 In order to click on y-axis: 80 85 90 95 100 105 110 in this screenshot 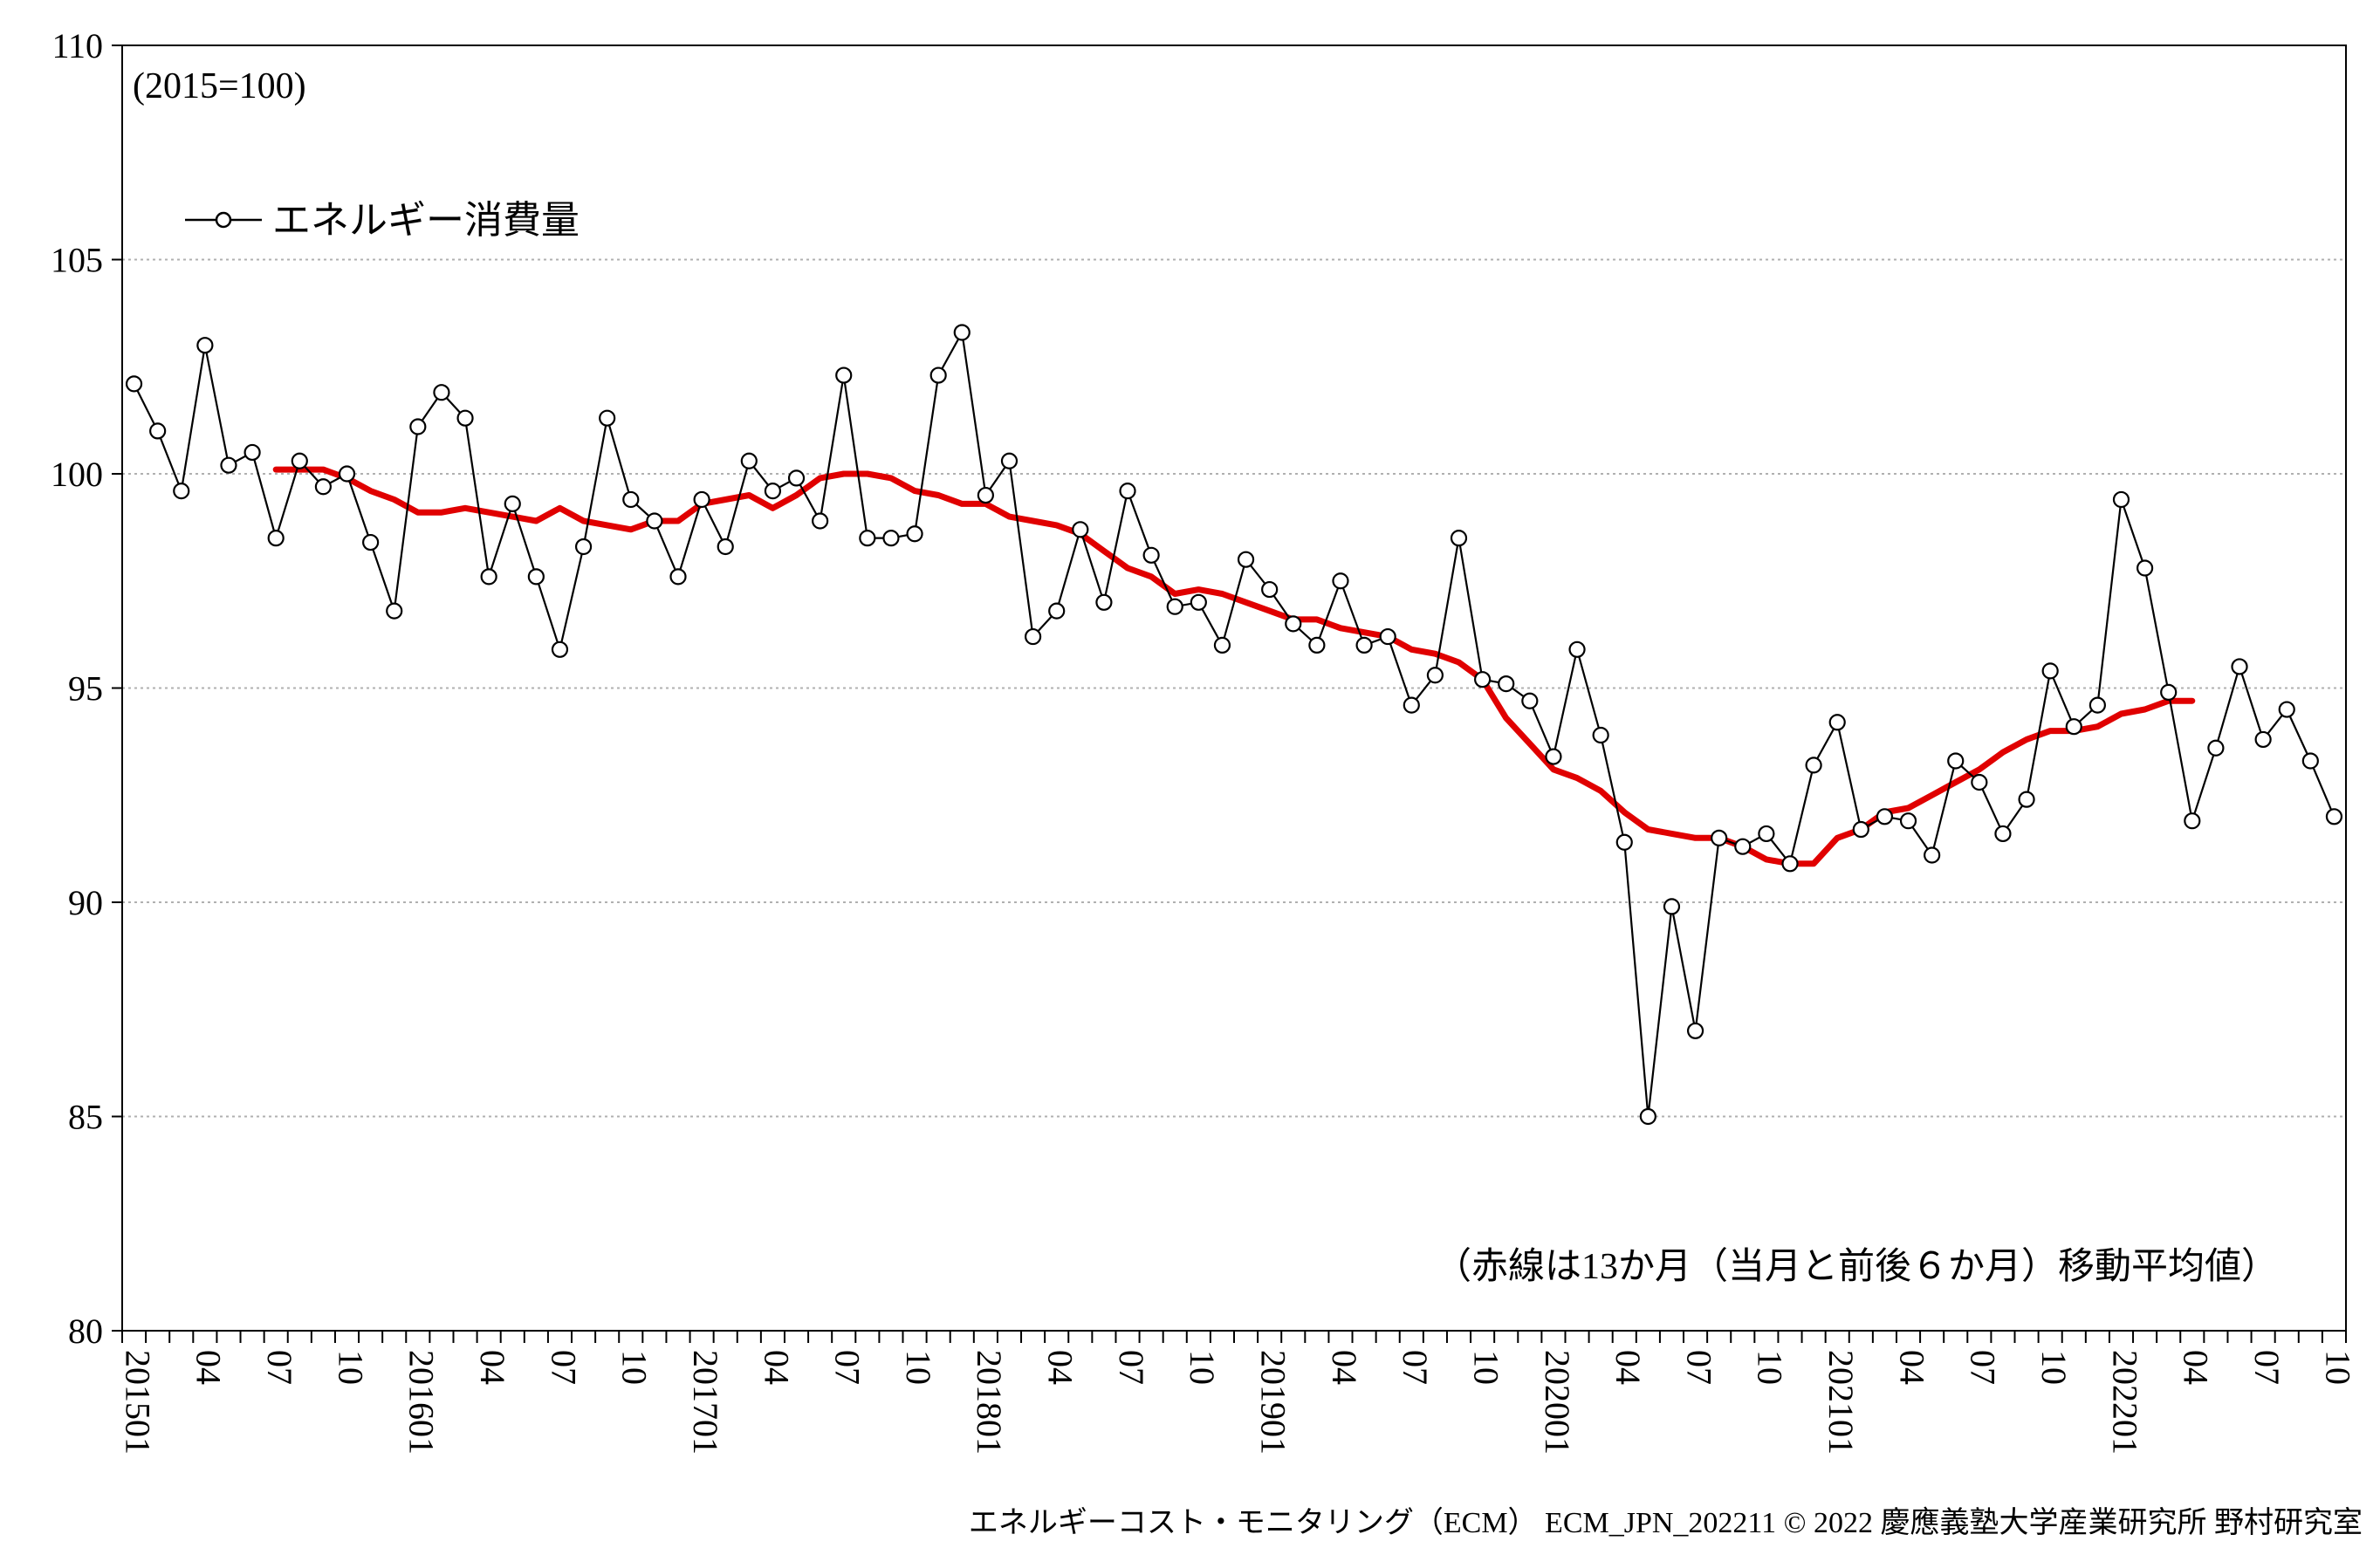, I will do `click(86, 688)`.